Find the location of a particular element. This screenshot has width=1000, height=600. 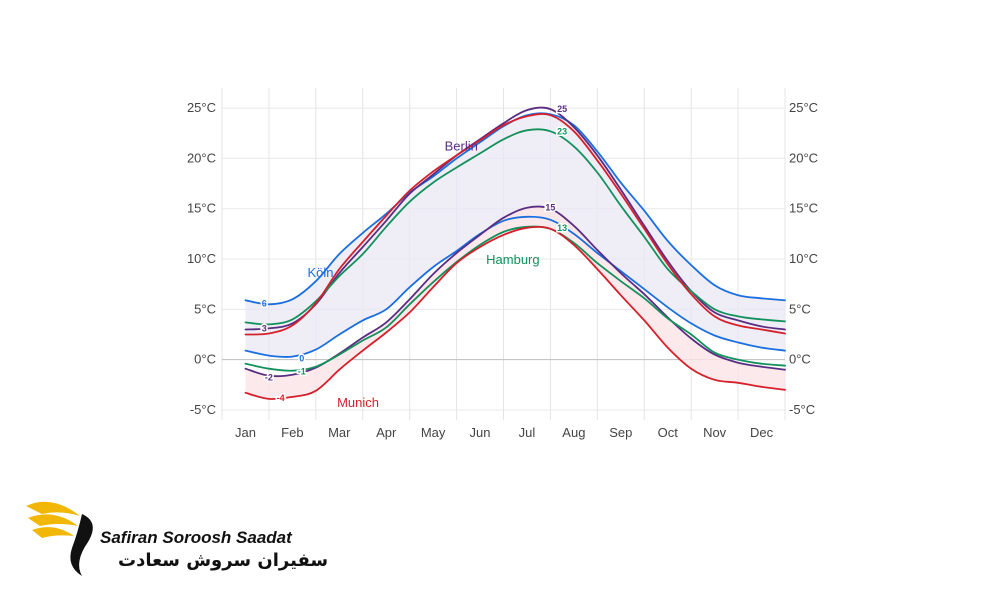

value-label-halo: 13 is located at coordinates (562, 228).